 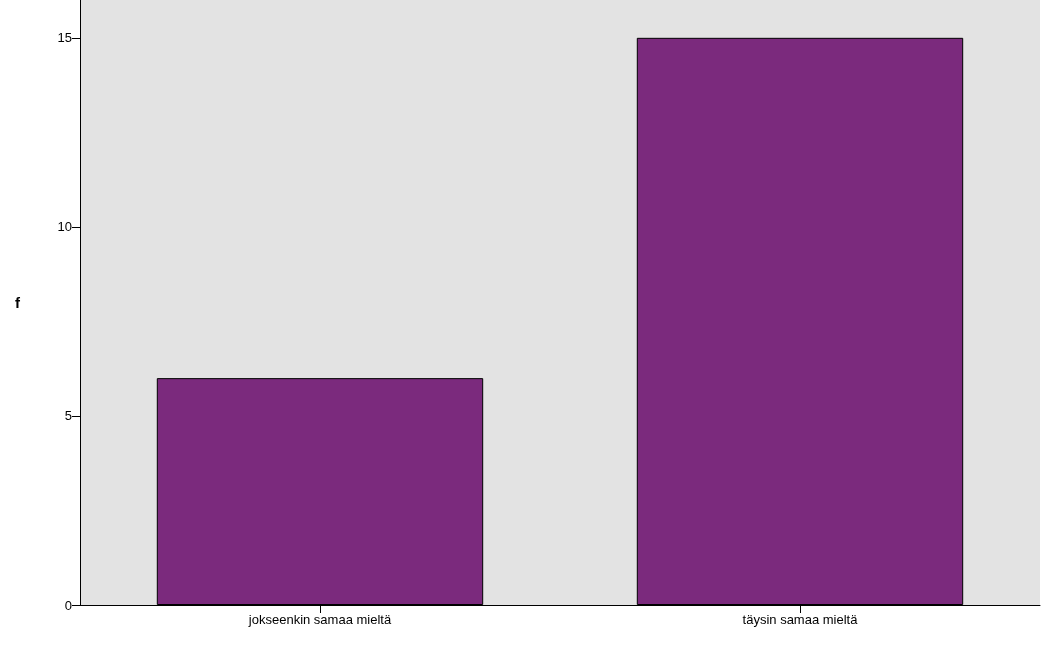 I want to click on x-tick-label: täysin samaa mieltä, so click(x=800, y=619).